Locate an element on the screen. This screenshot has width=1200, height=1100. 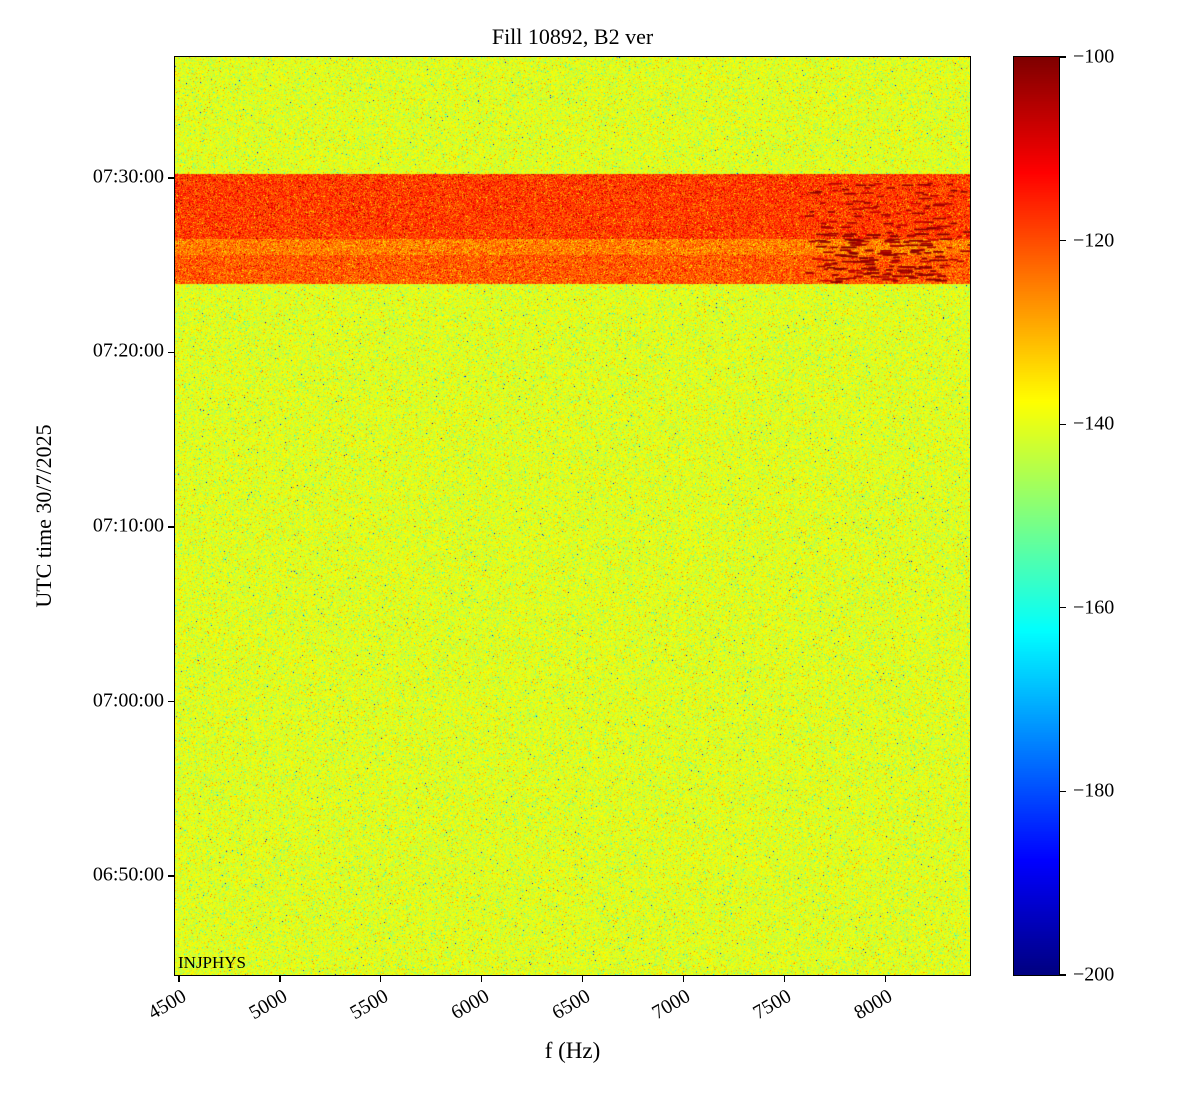
colorbar-tick-label: −180 is located at coordinates (1094, 790).